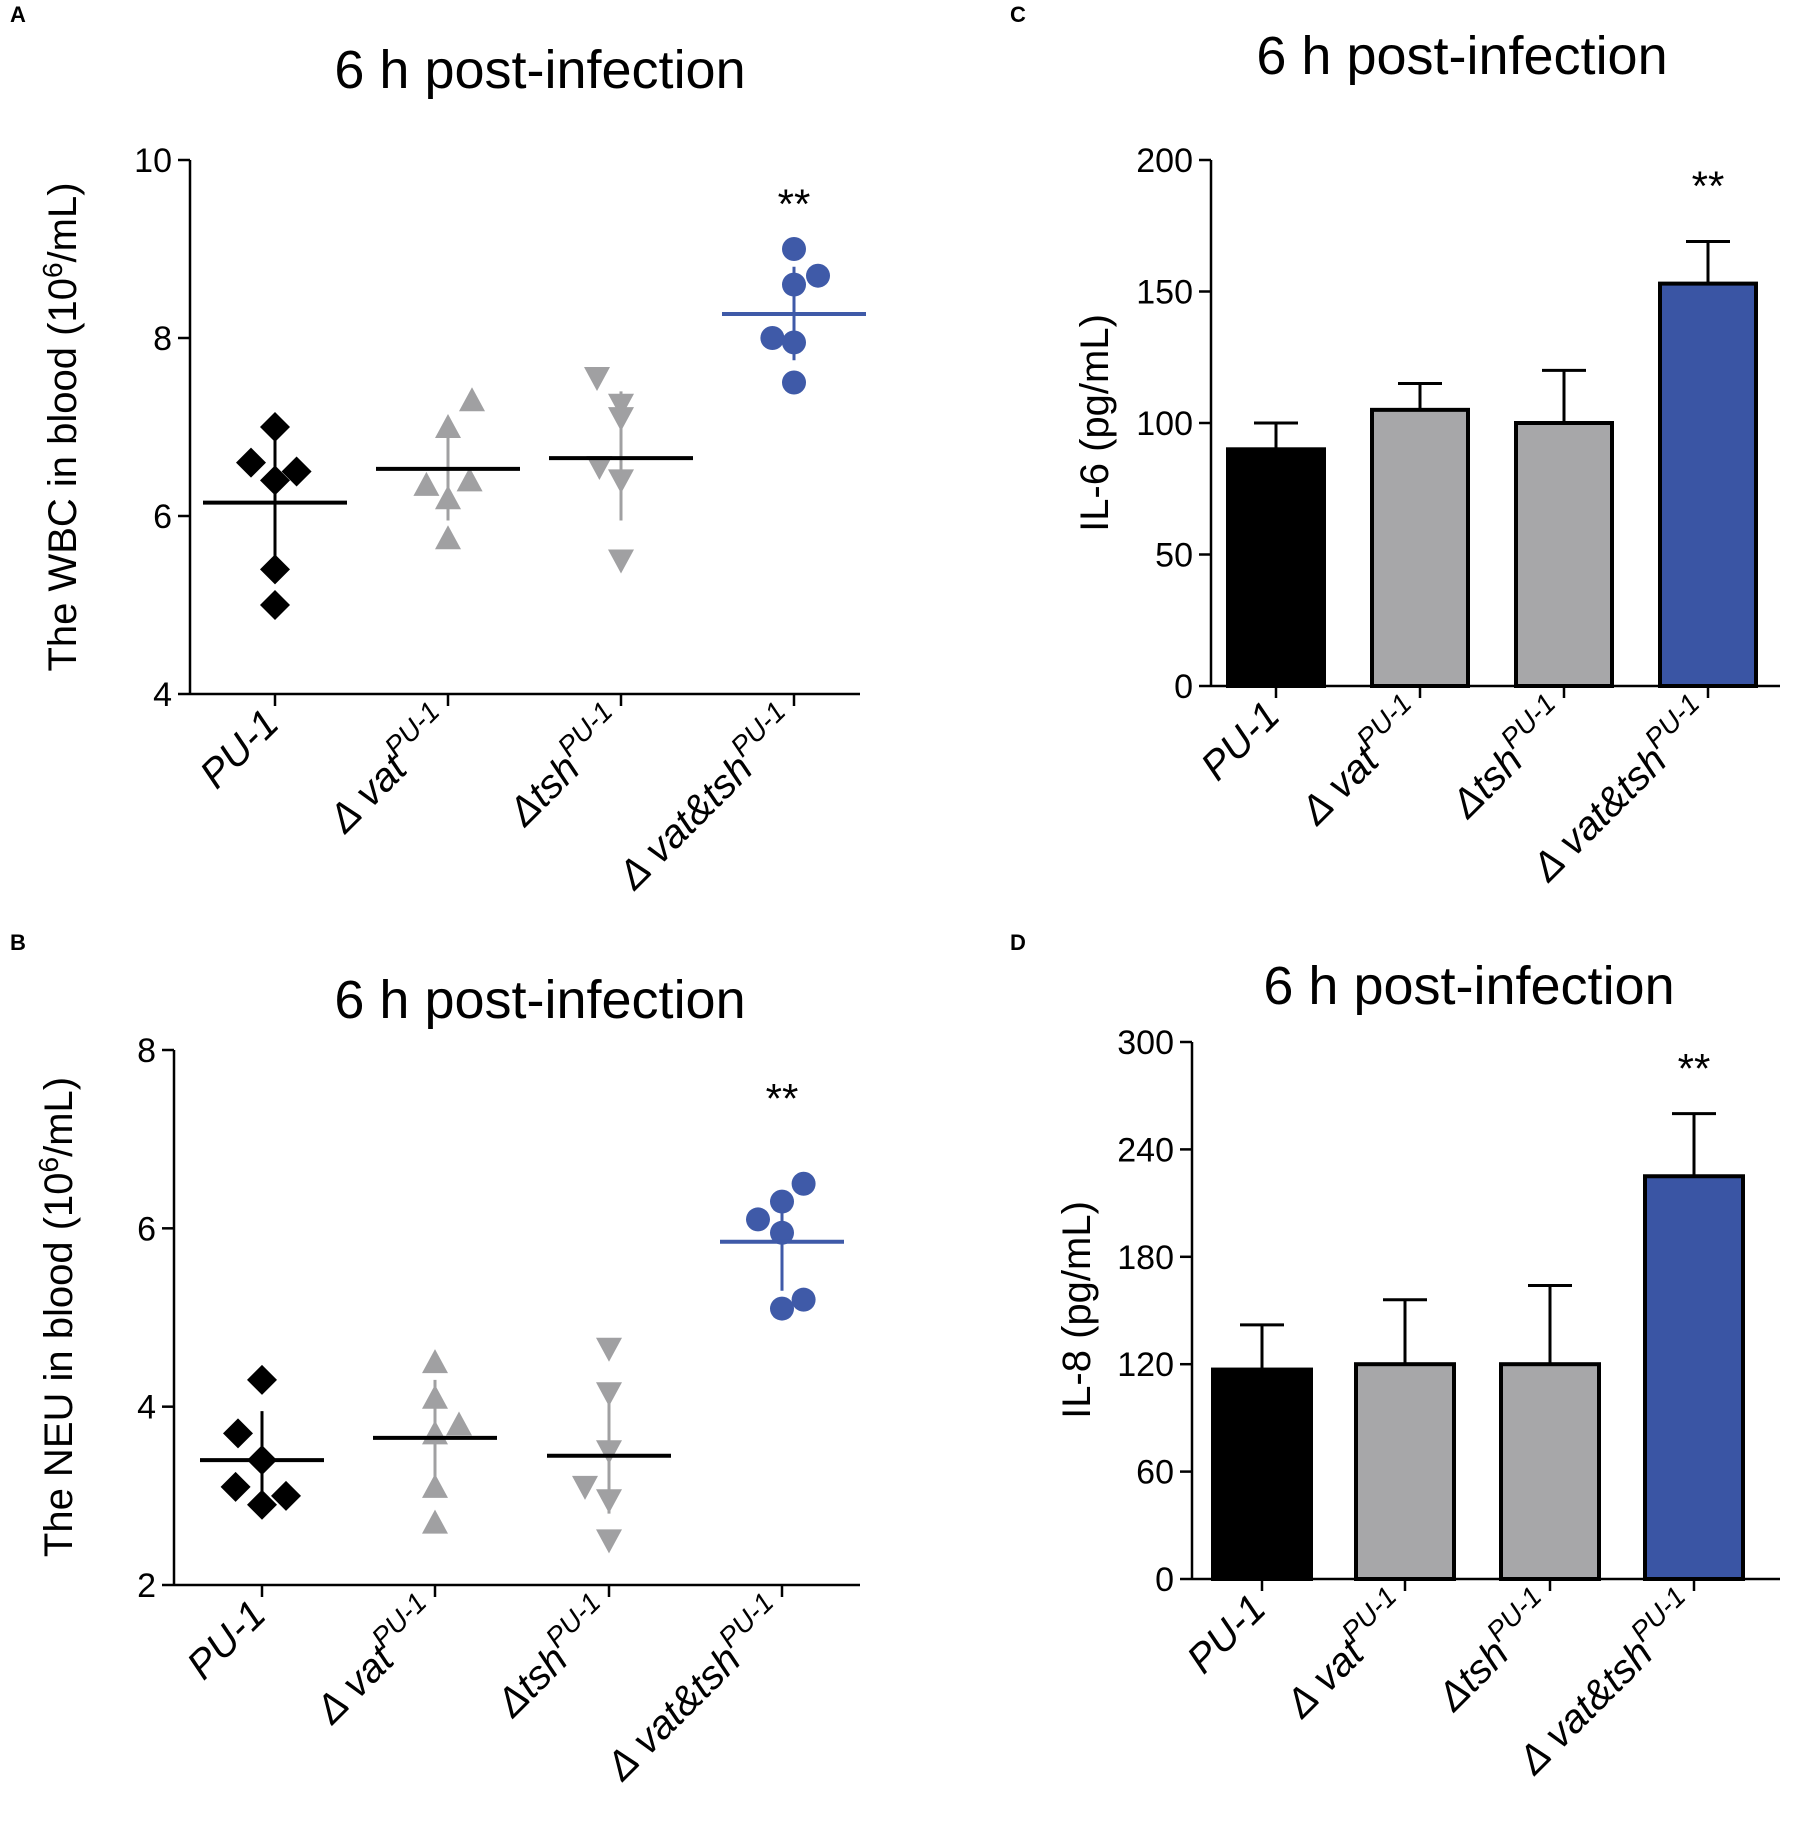 The image size is (1796, 1822). What do you see at coordinates (153, 161) in the screenshot?
I see `y-tick-label: 10` at bounding box center [153, 161].